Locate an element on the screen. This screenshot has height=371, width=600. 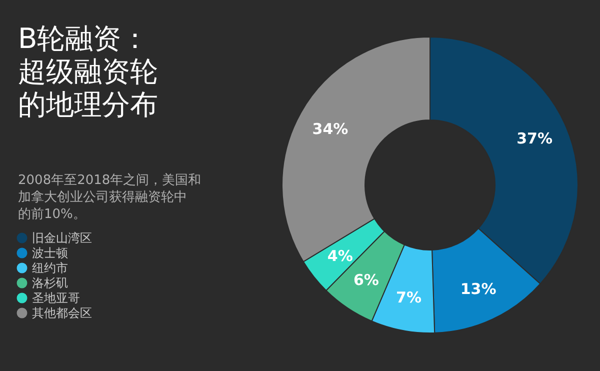
legend-label: 圣地亚哥 is located at coordinates (56, 298).